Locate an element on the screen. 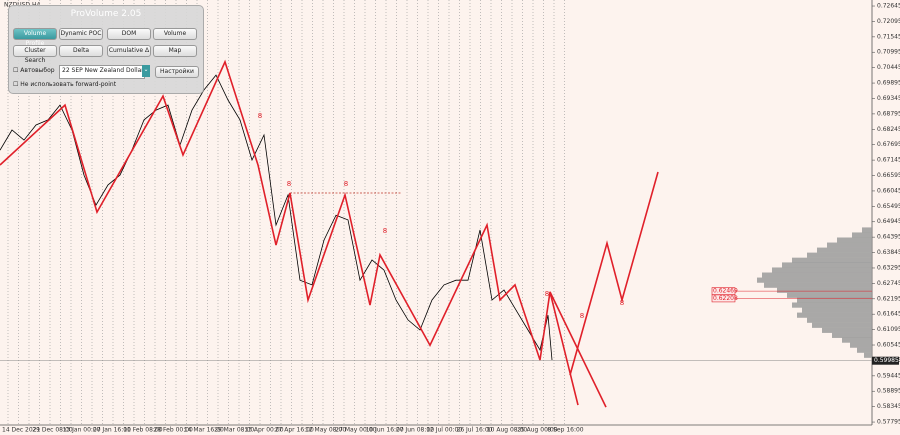  price-box-label: 0.62208 is located at coordinates (725, 298).